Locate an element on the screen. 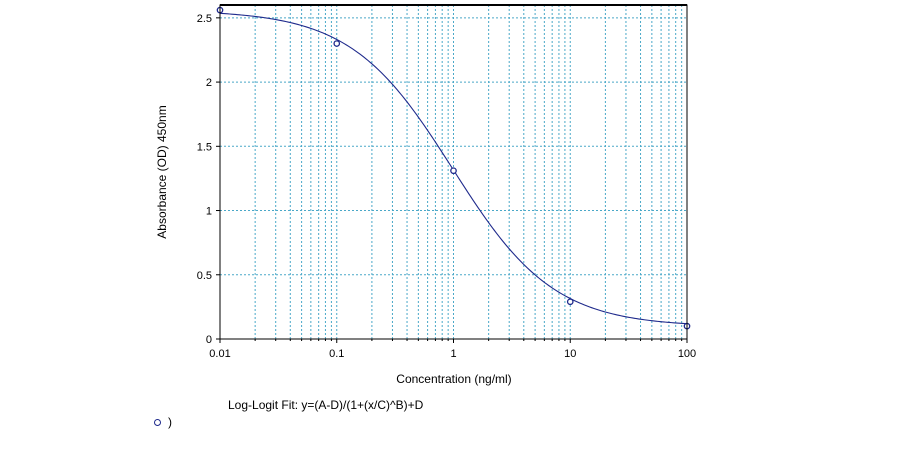 This screenshot has height=466, width=907. x-tick-label: 0.1 is located at coordinates (336, 354).